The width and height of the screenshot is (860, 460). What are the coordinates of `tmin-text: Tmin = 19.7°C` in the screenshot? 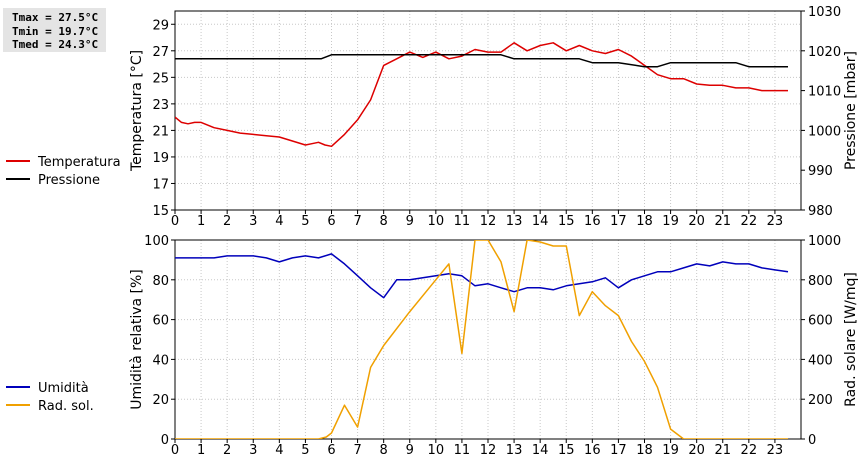 It's located at (55, 31).